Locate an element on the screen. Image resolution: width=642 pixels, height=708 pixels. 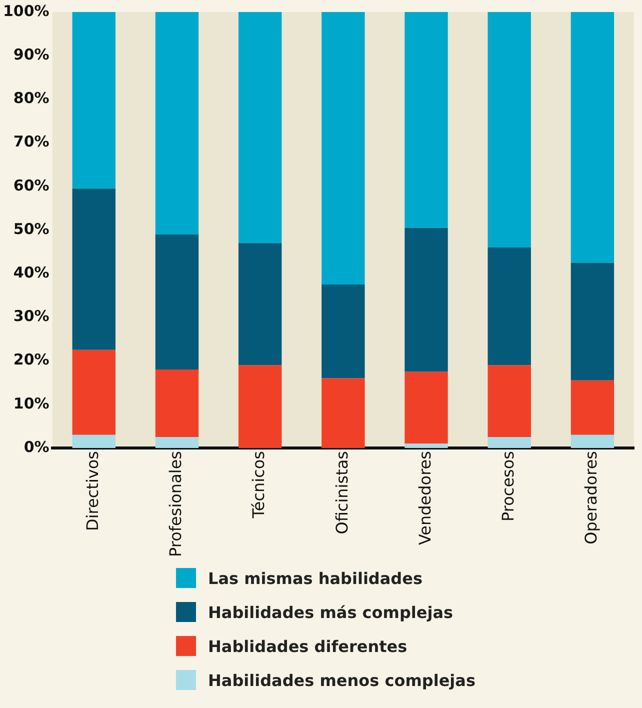
legend-label: Habilidades más complejas is located at coordinates (331, 612).